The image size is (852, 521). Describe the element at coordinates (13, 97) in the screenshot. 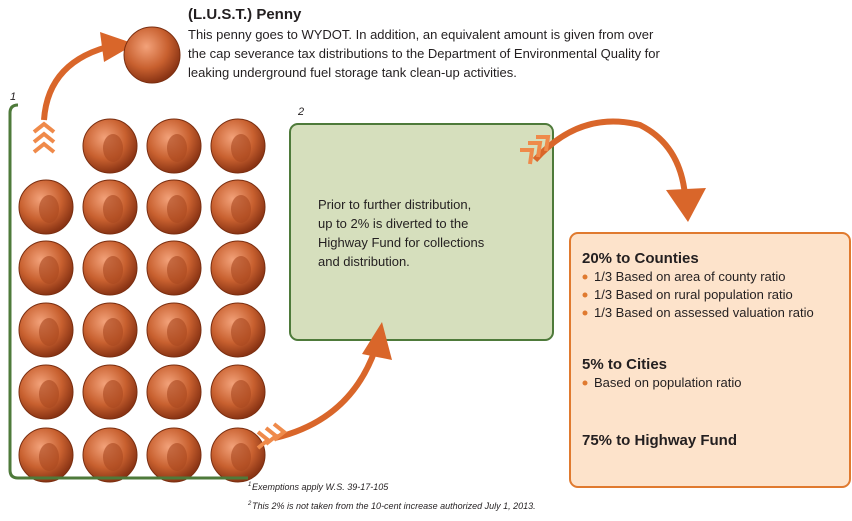

I see `bracket-label: 1` at that location.